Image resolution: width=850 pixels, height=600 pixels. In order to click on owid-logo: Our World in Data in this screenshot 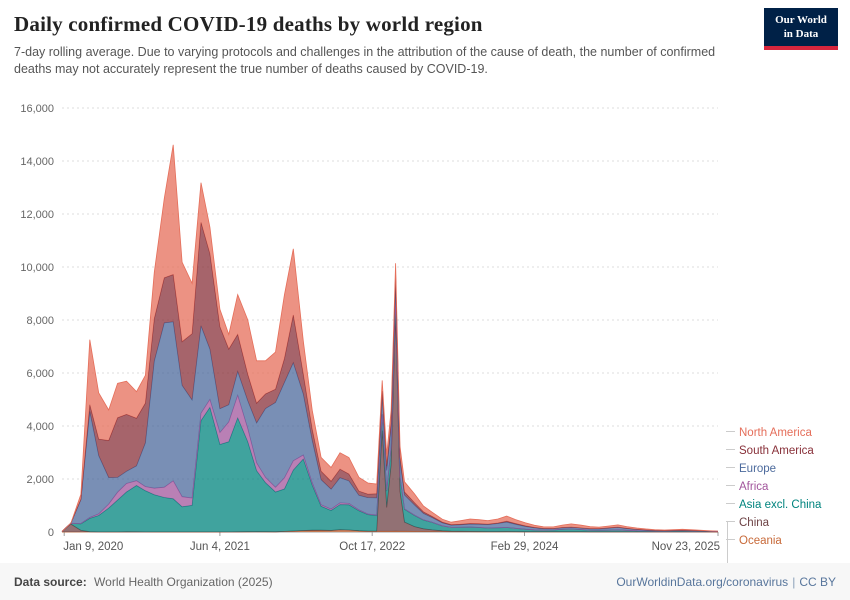, I will do `click(801, 29)`.